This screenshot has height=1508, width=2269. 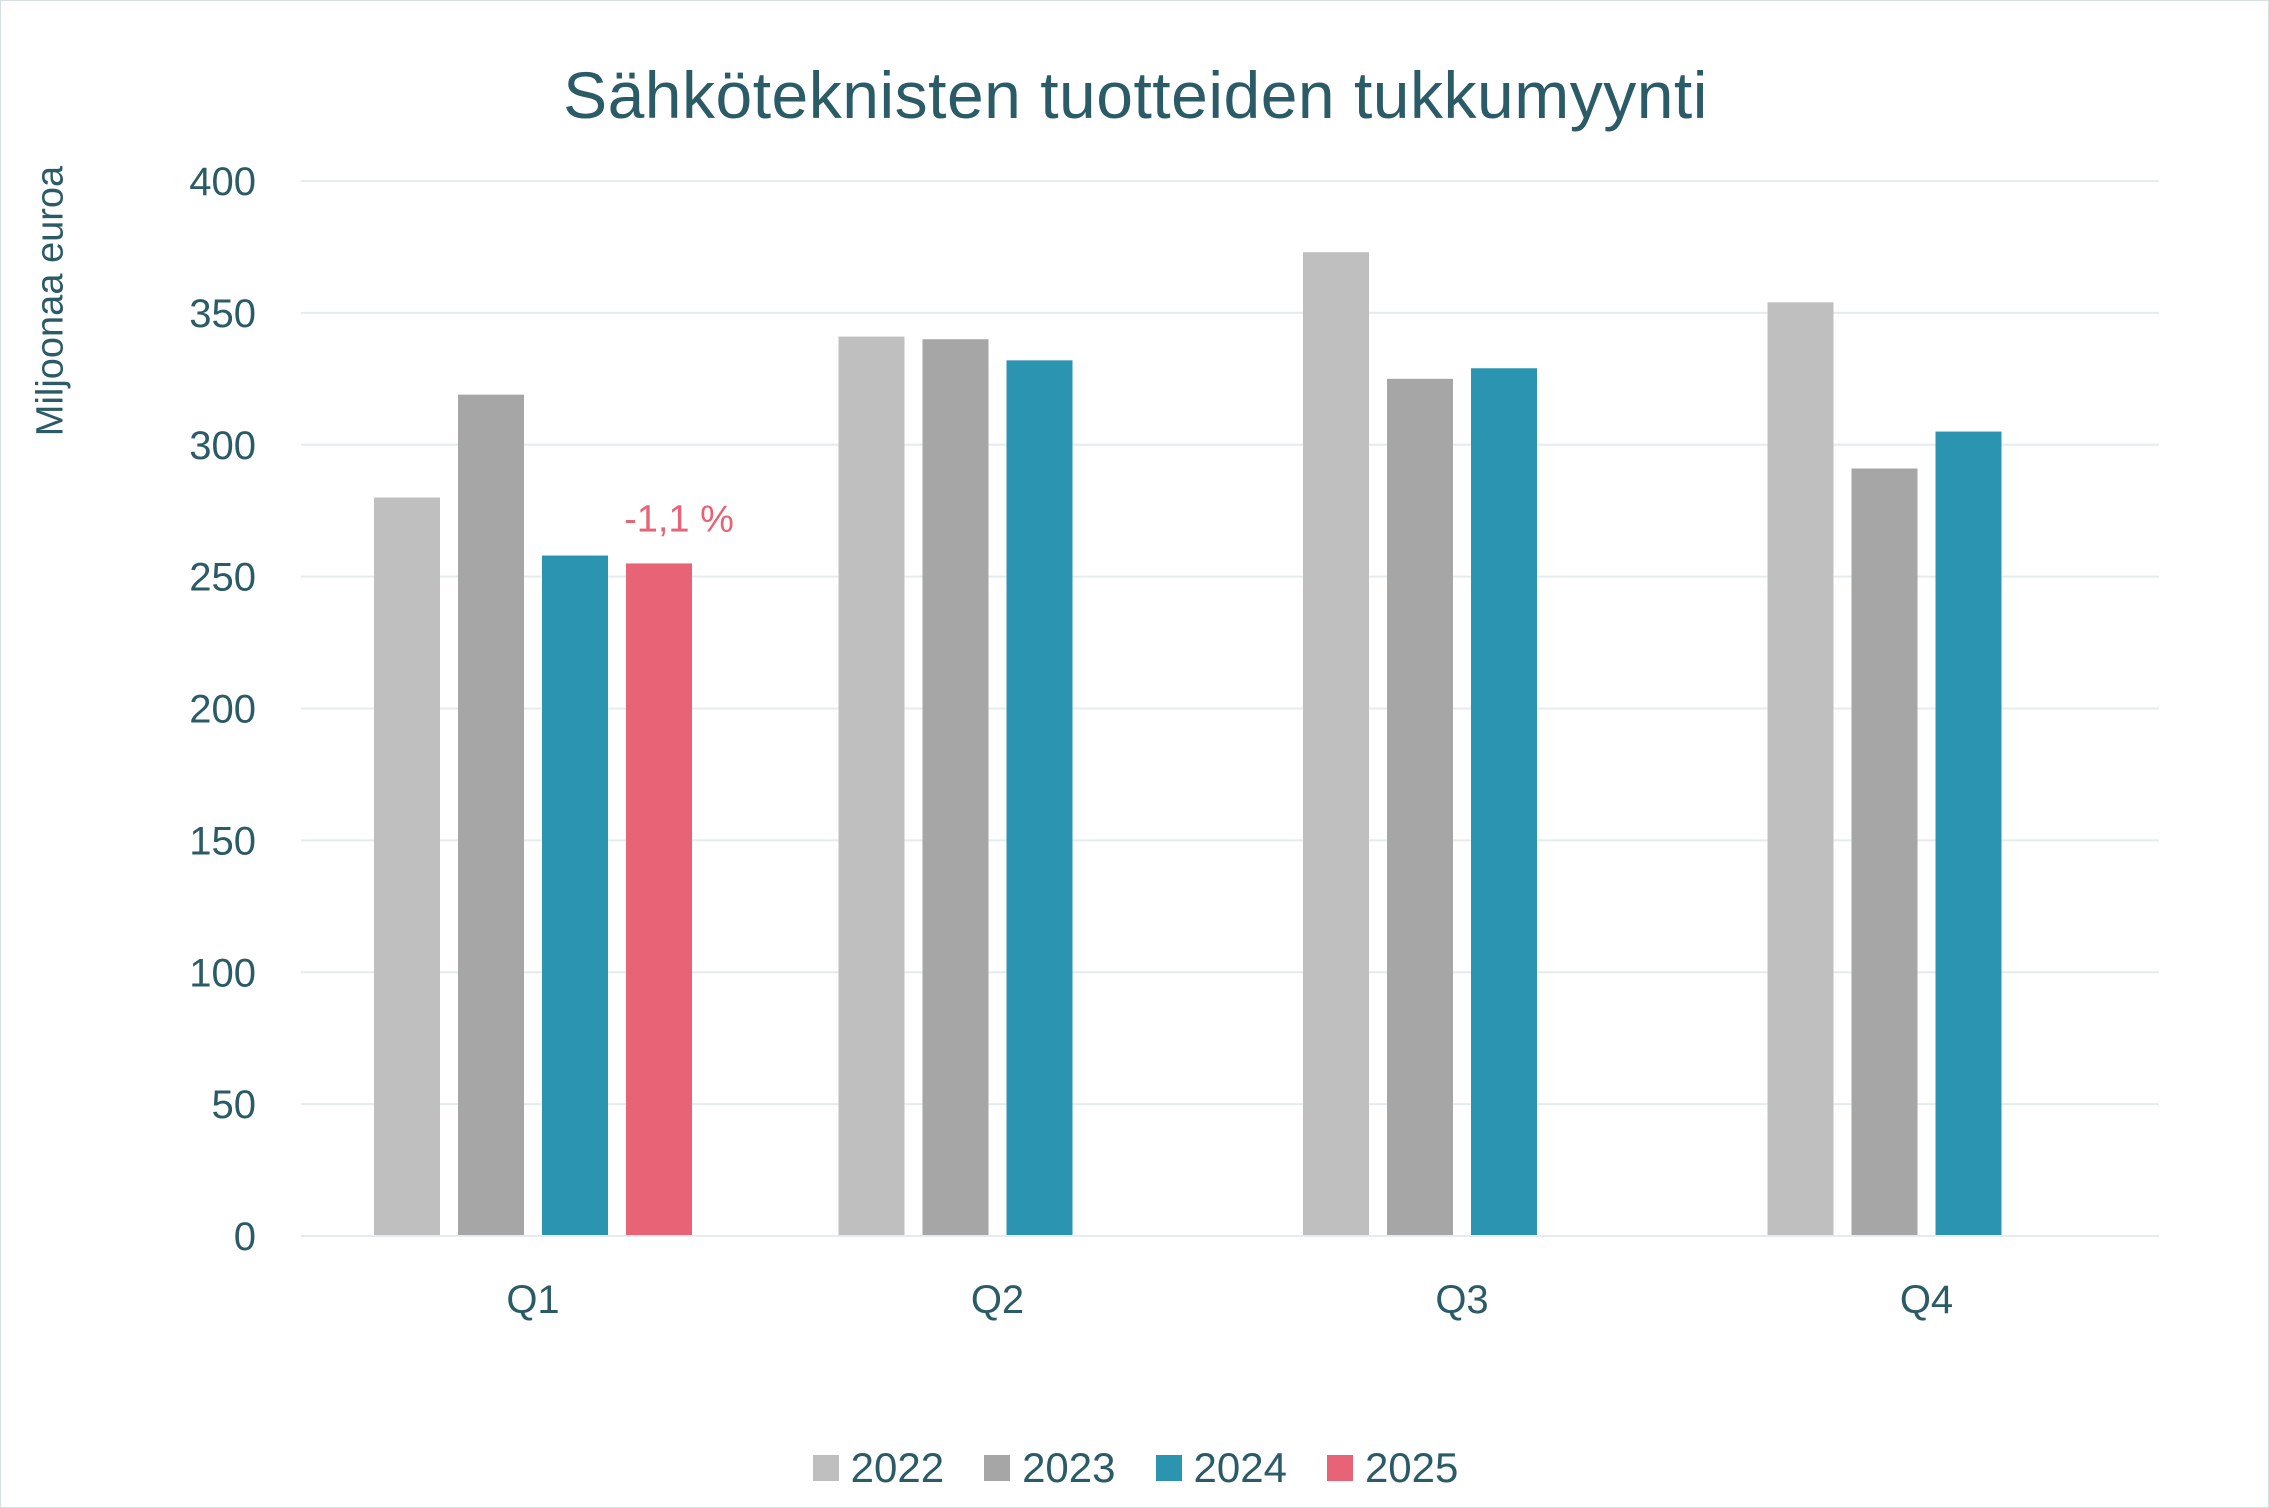 What do you see at coordinates (222, 314) in the screenshot?
I see `y-tick-label: 350` at bounding box center [222, 314].